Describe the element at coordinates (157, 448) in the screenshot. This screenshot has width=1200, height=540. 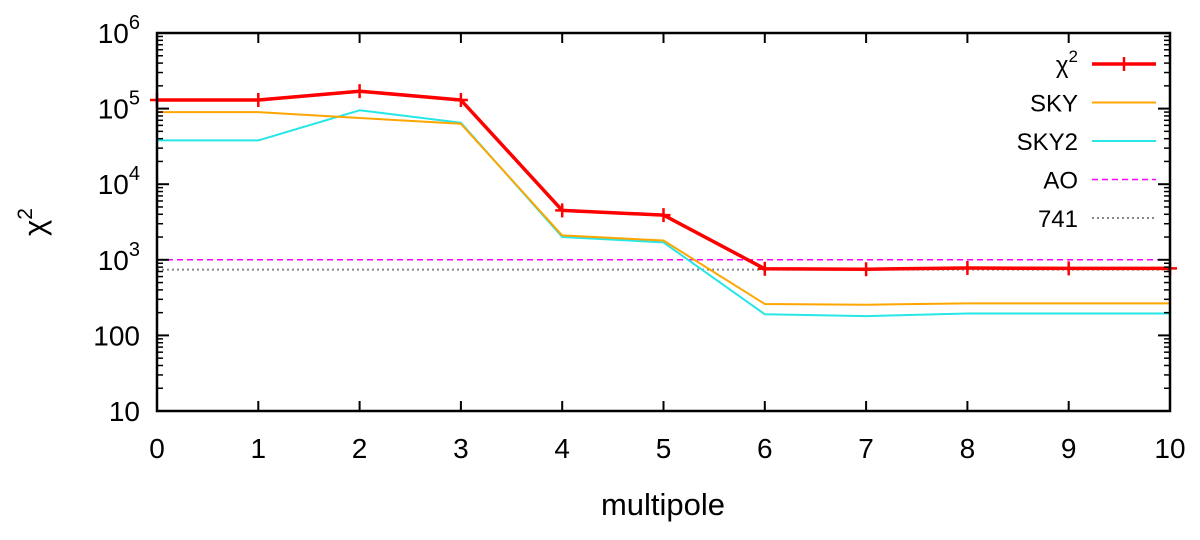
I see `x-tick-label: 0` at that location.